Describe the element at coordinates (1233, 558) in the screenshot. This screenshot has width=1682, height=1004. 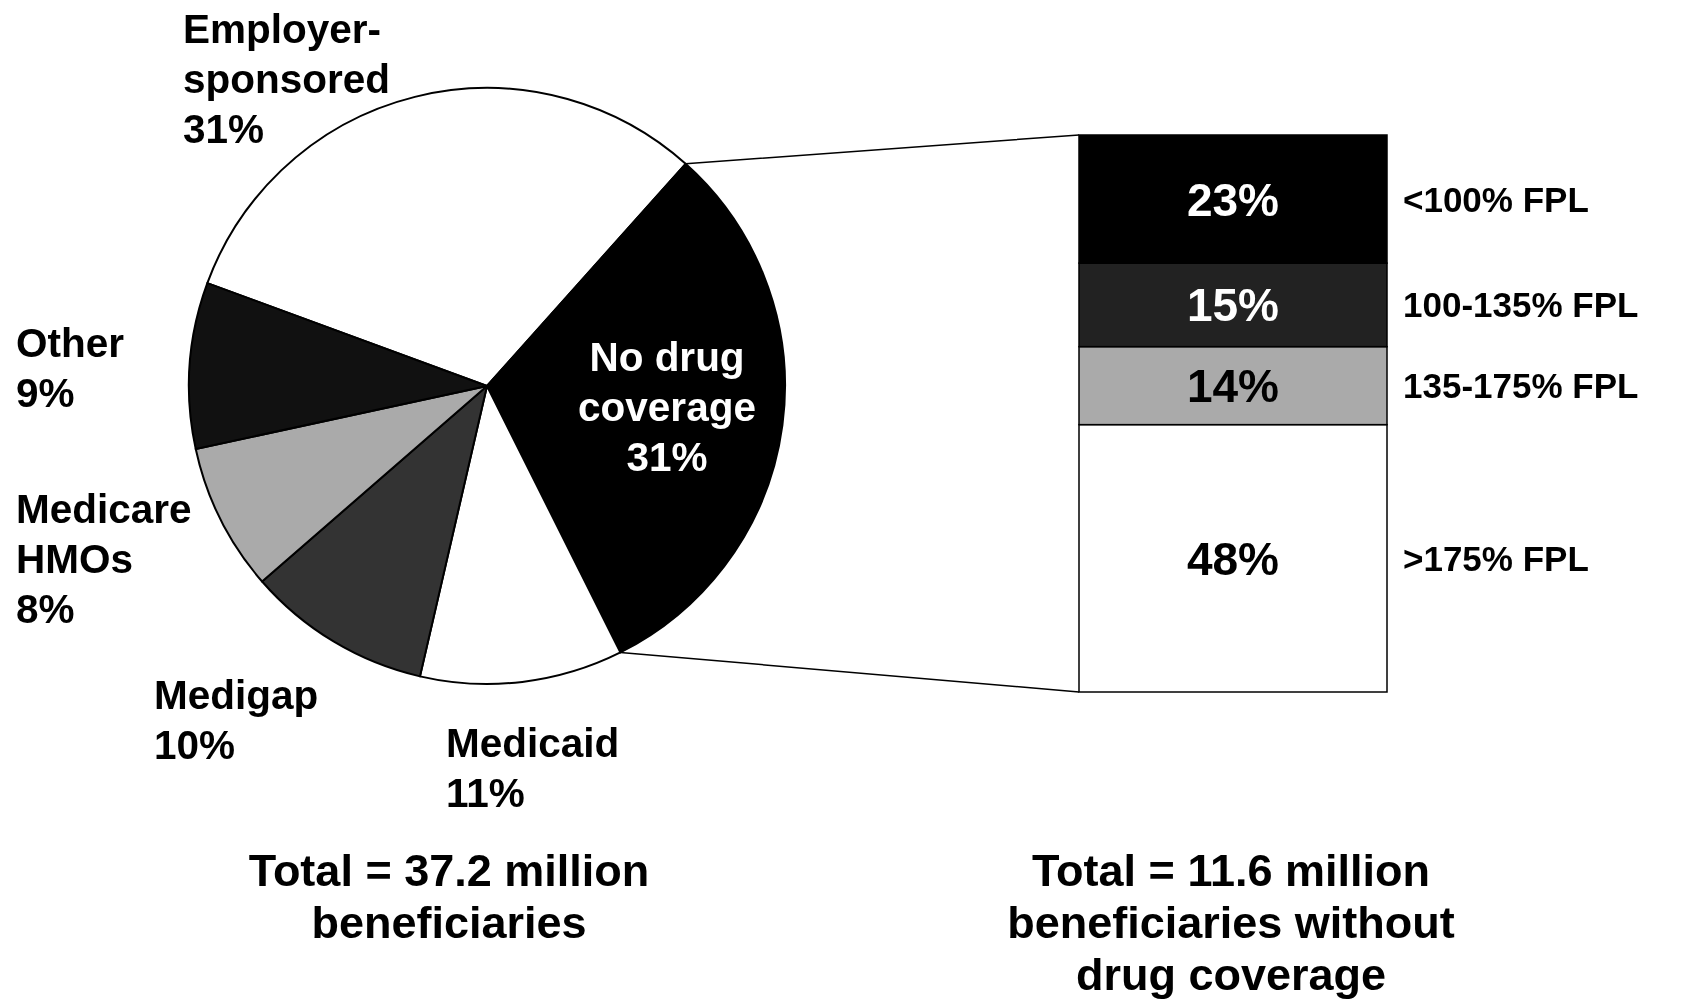
I see `data-label: 48%` at that location.